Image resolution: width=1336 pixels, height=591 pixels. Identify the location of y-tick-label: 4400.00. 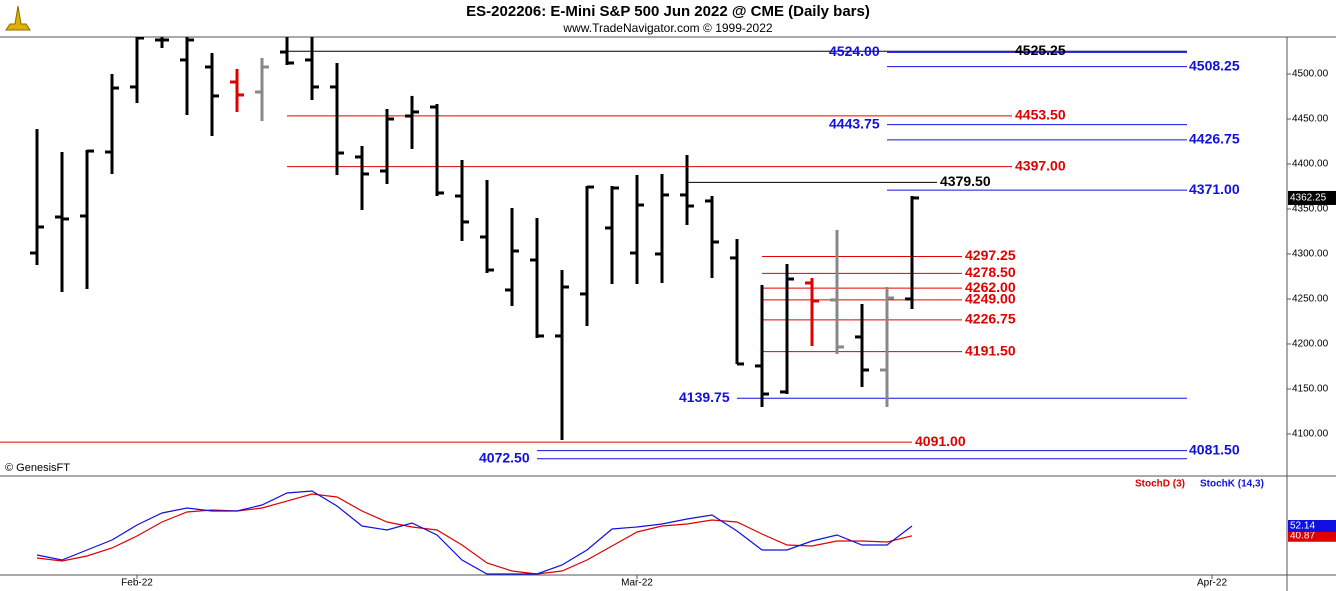
(1310, 164).